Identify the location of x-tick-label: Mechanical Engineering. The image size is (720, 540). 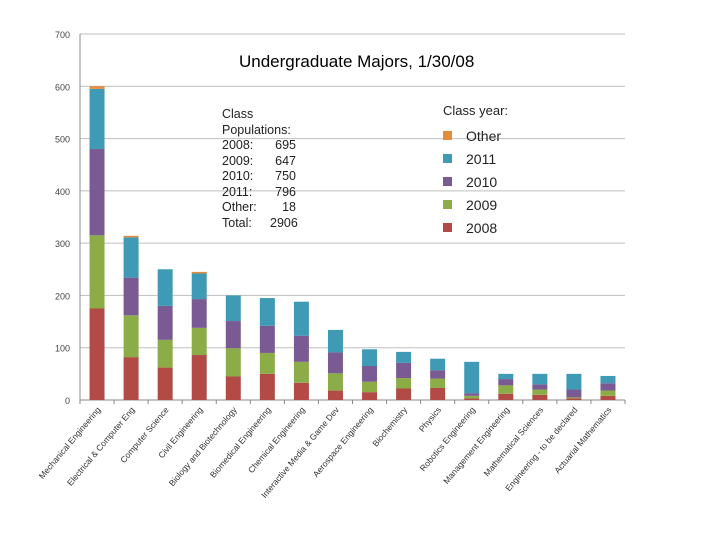
(70, 443).